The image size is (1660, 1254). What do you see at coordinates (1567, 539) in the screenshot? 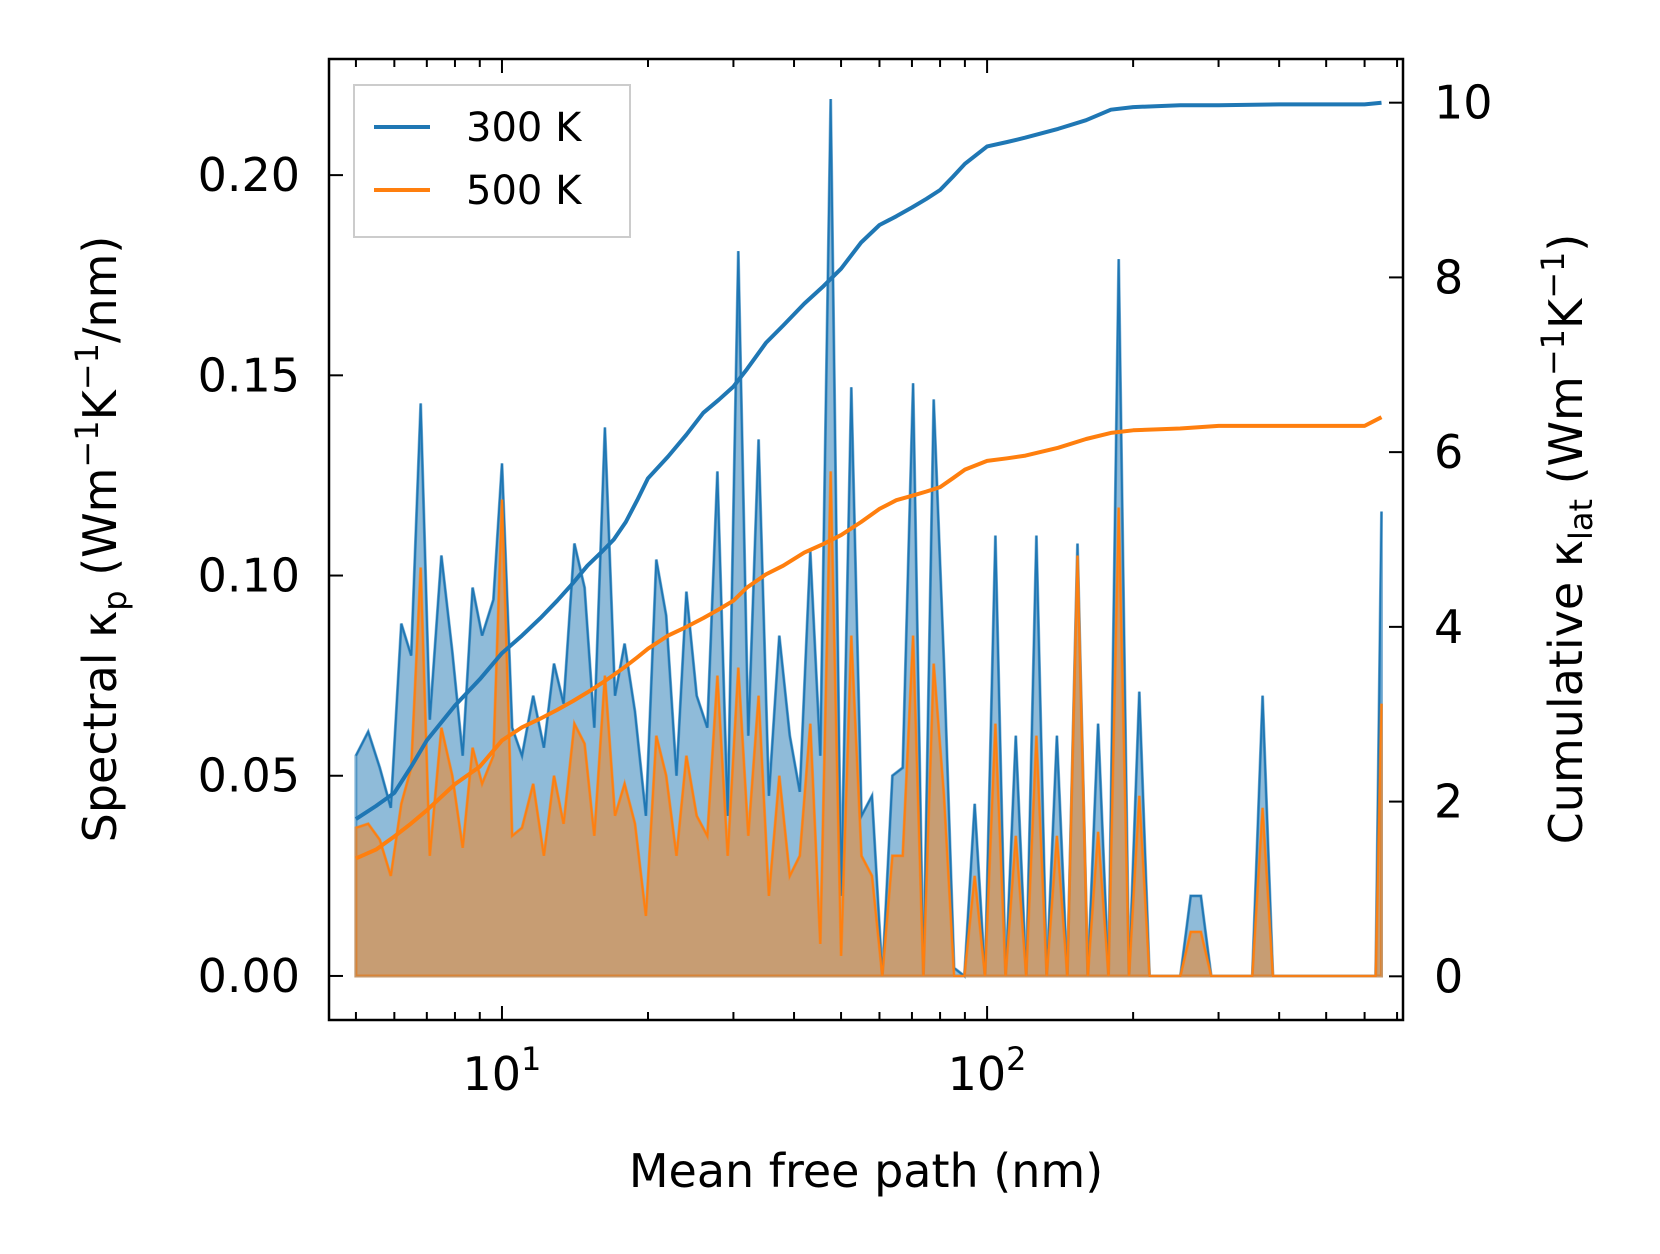
I see `y-axis-label-right: Cumulative κlat (Wm−1K−1)` at bounding box center [1567, 539].